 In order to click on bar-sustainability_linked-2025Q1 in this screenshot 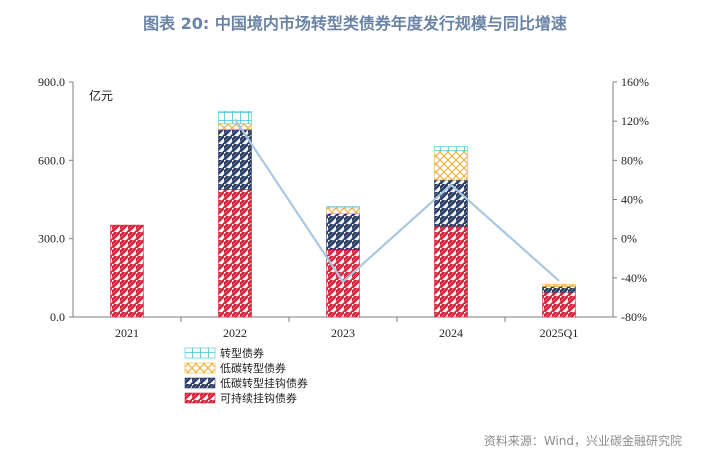, I will do `click(559, 304)`.